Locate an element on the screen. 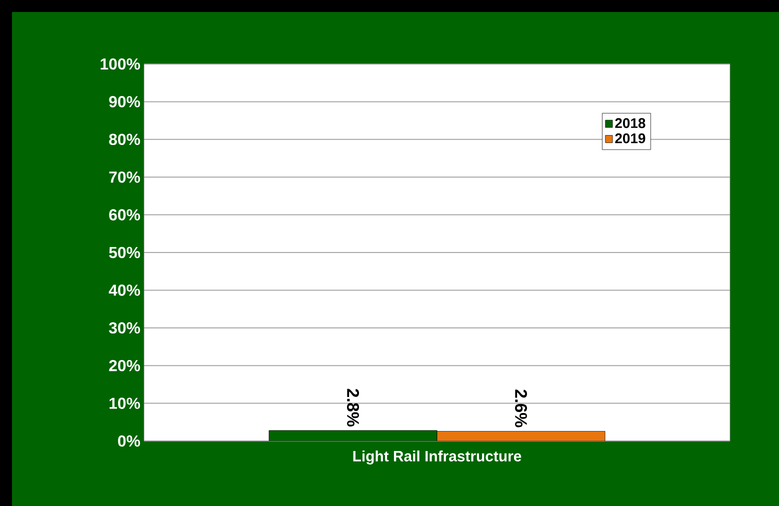  y-tick-label: 50% is located at coordinates (124, 252).